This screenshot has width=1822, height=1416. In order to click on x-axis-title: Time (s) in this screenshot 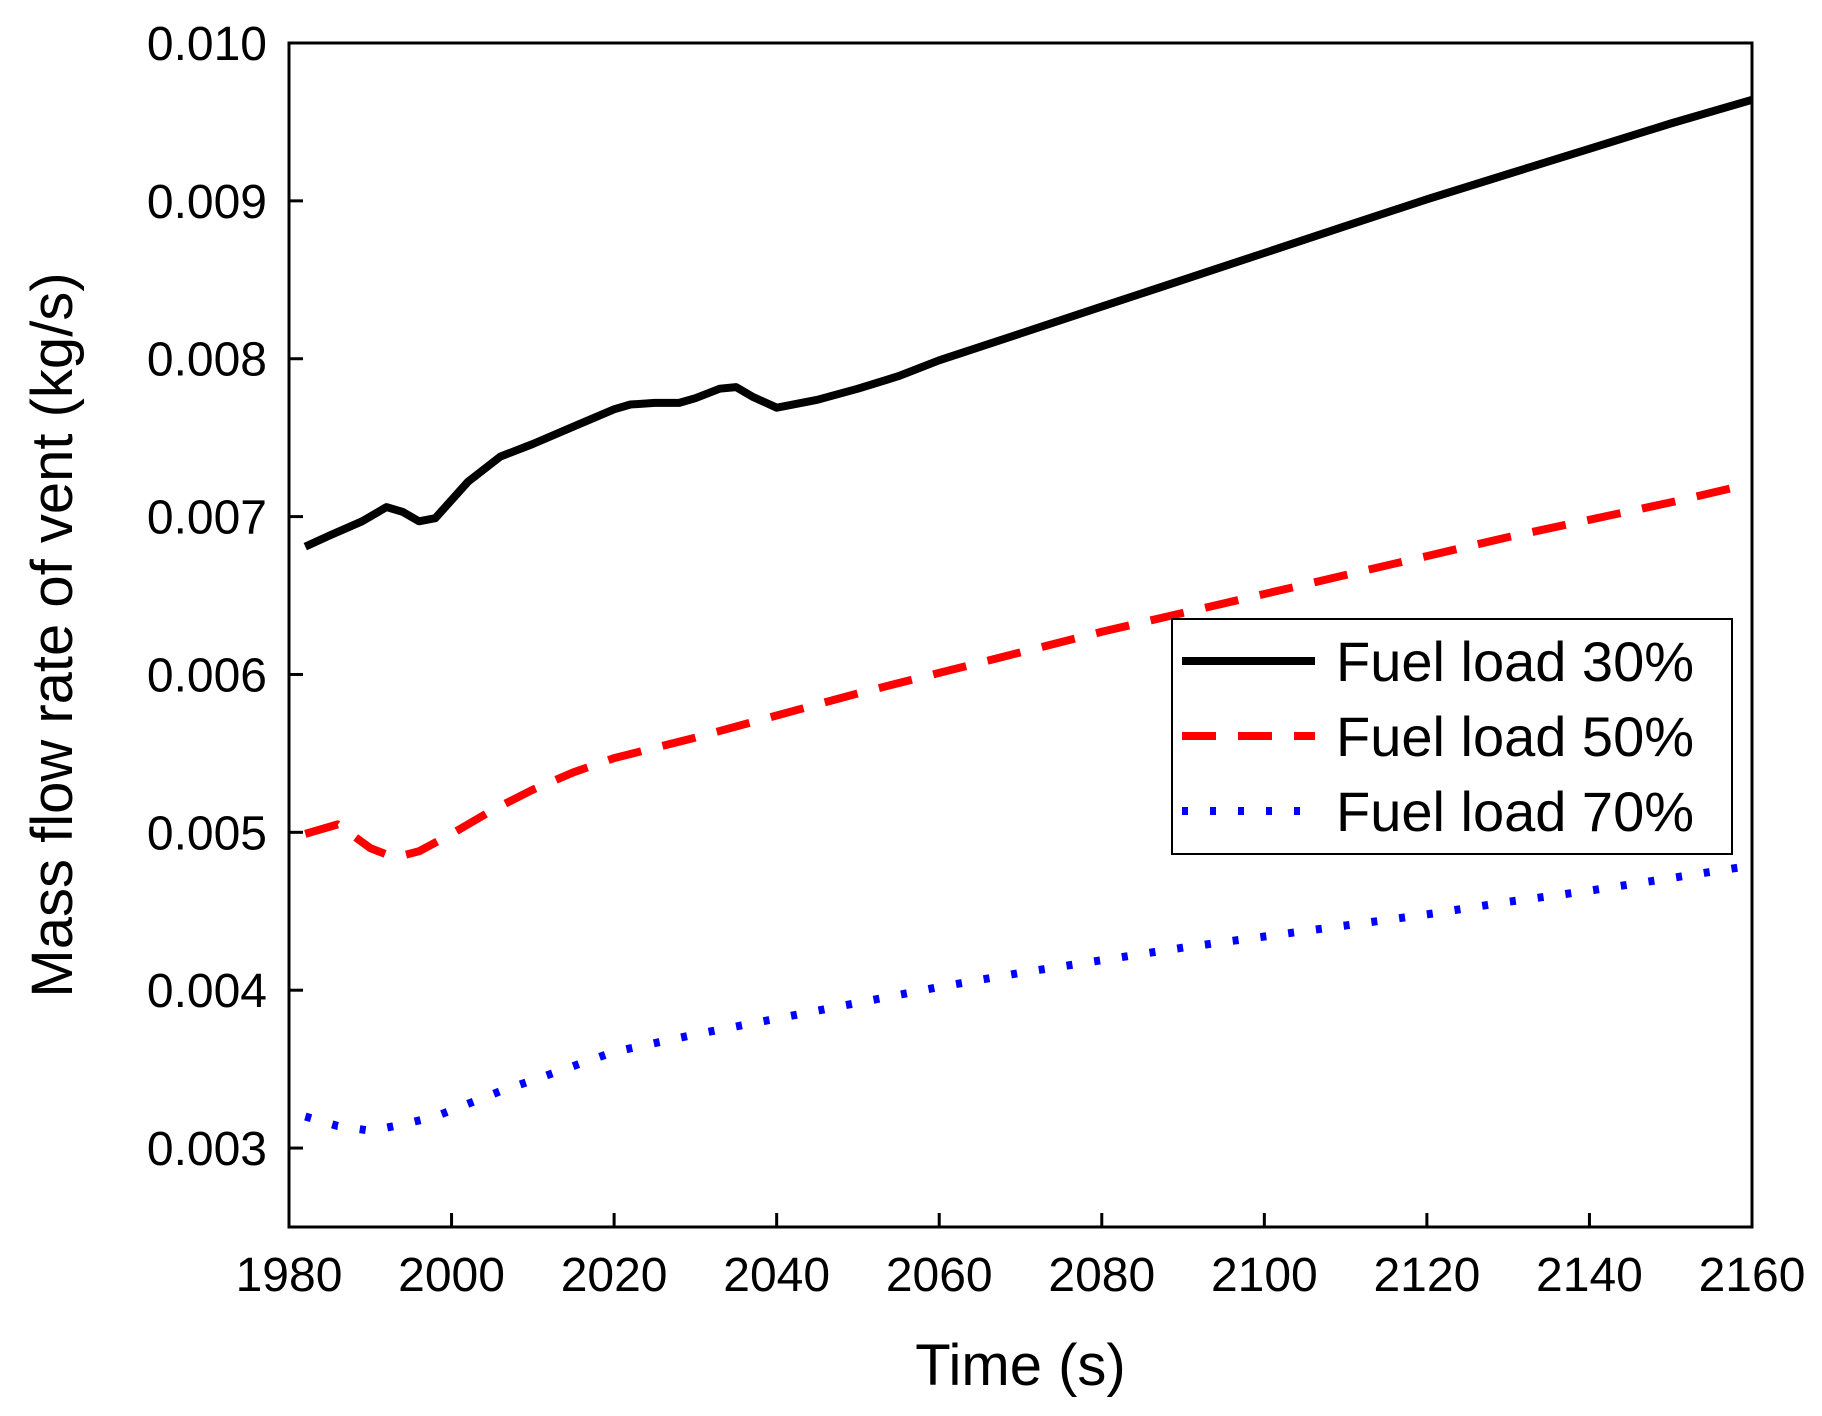, I will do `click(1020, 1365)`.